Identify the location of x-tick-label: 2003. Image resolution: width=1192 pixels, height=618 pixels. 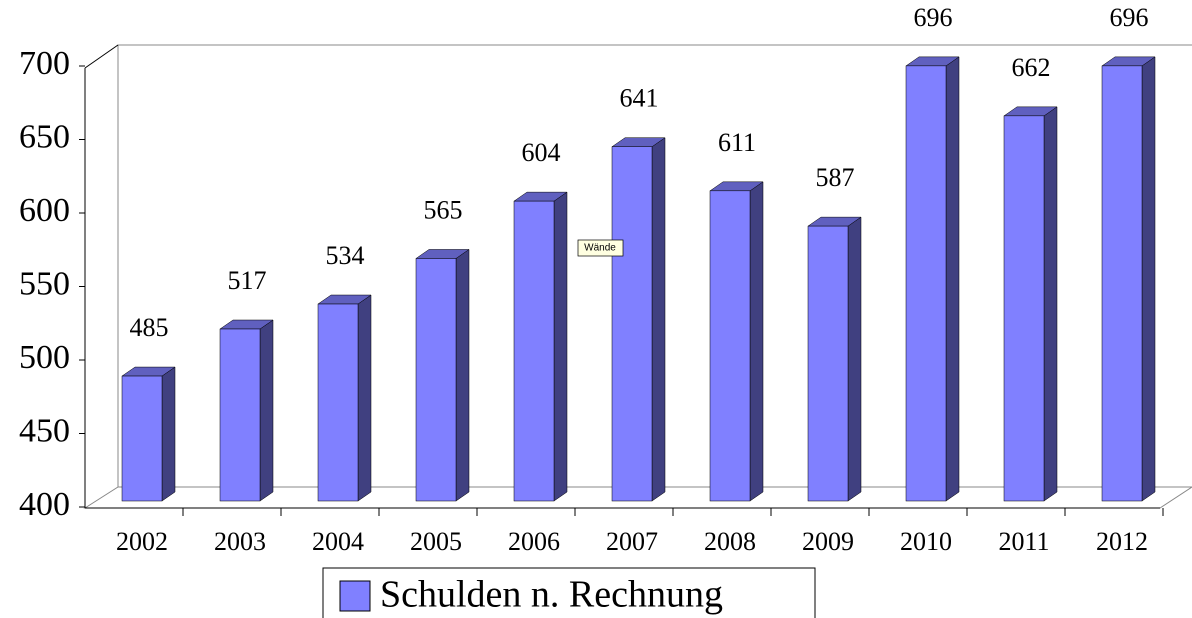
(240, 541).